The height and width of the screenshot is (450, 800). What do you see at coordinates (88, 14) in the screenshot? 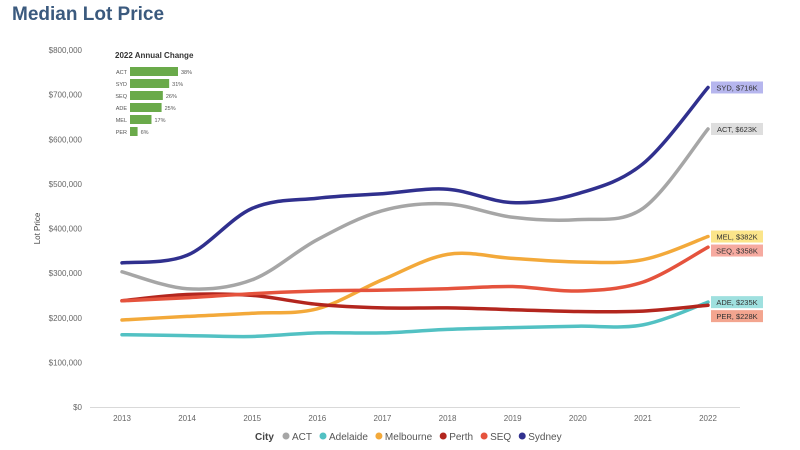
I see `chart-title: Median Lot Price` at bounding box center [88, 14].